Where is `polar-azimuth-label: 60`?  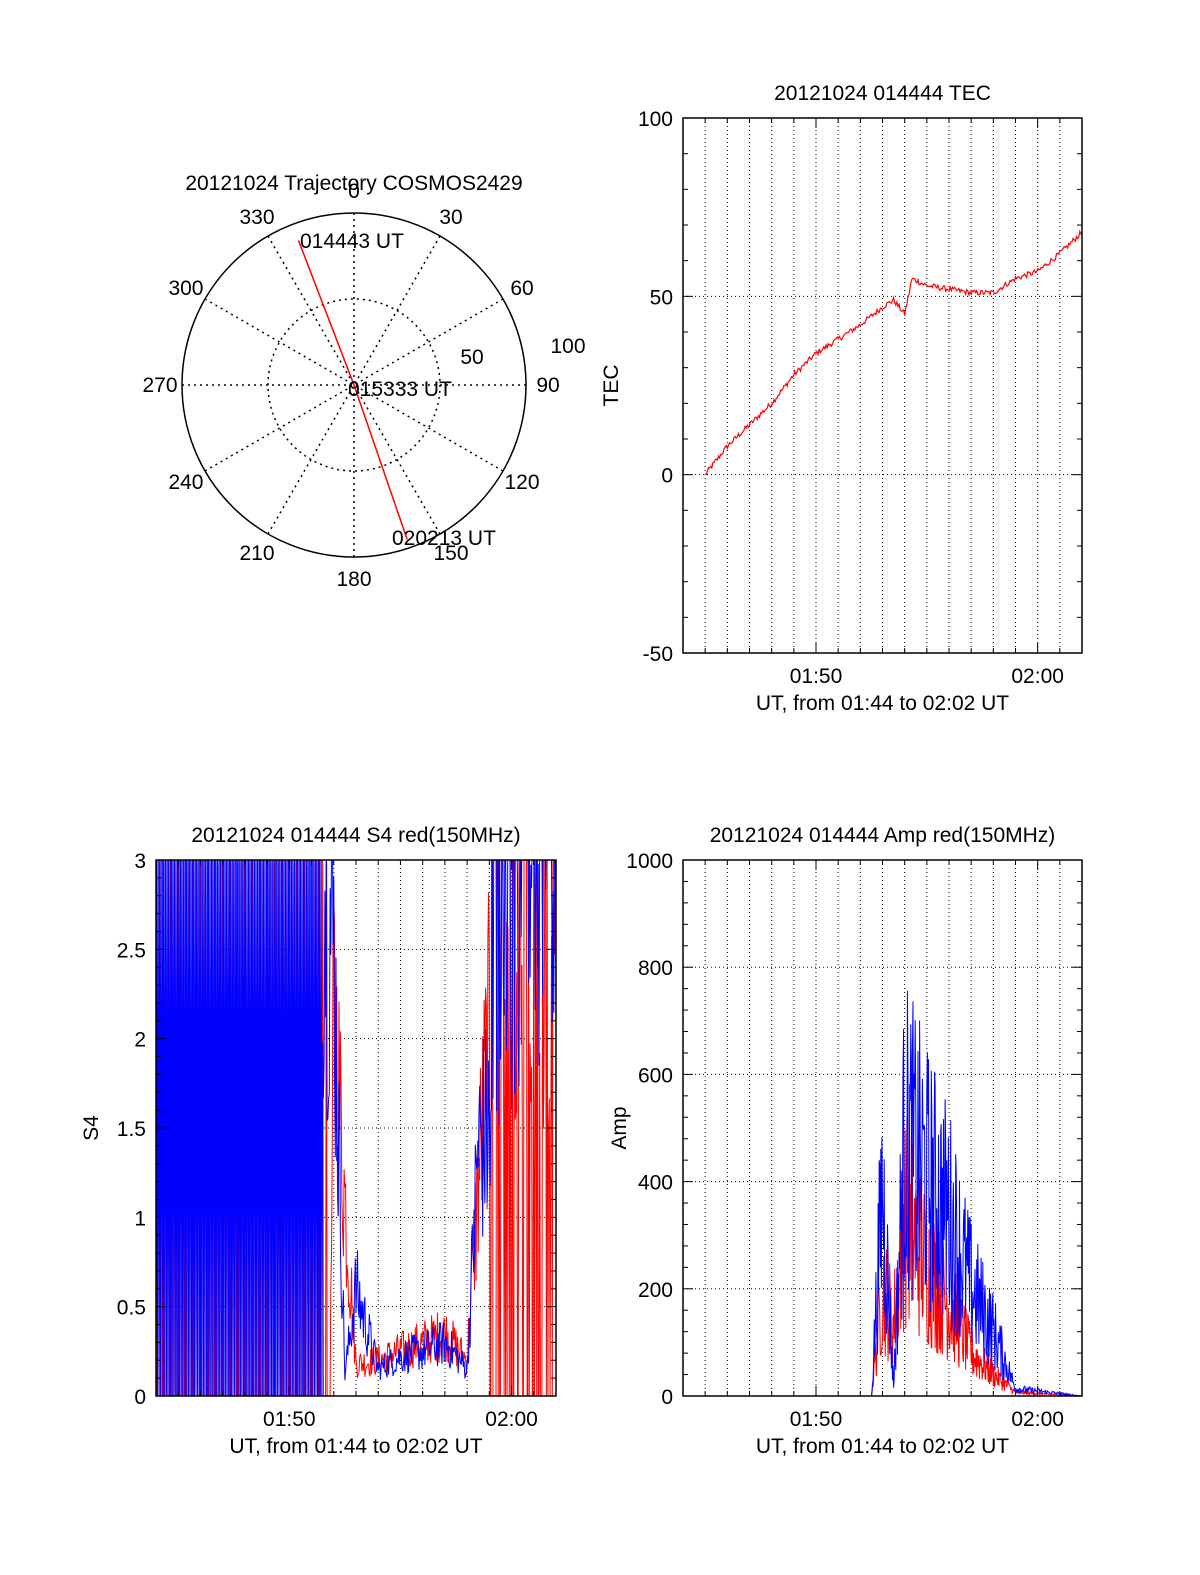
polar-azimuth-label: 60 is located at coordinates (521, 288).